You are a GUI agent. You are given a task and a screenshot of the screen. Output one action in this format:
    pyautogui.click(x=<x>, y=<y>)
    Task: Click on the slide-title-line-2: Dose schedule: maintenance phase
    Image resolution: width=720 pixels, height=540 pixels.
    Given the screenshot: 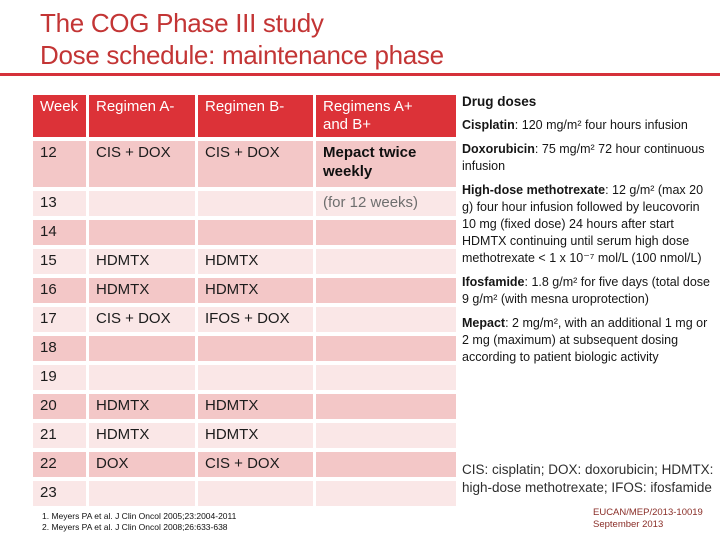 What is the action you would take?
    pyautogui.click(x=242, y=55)
    